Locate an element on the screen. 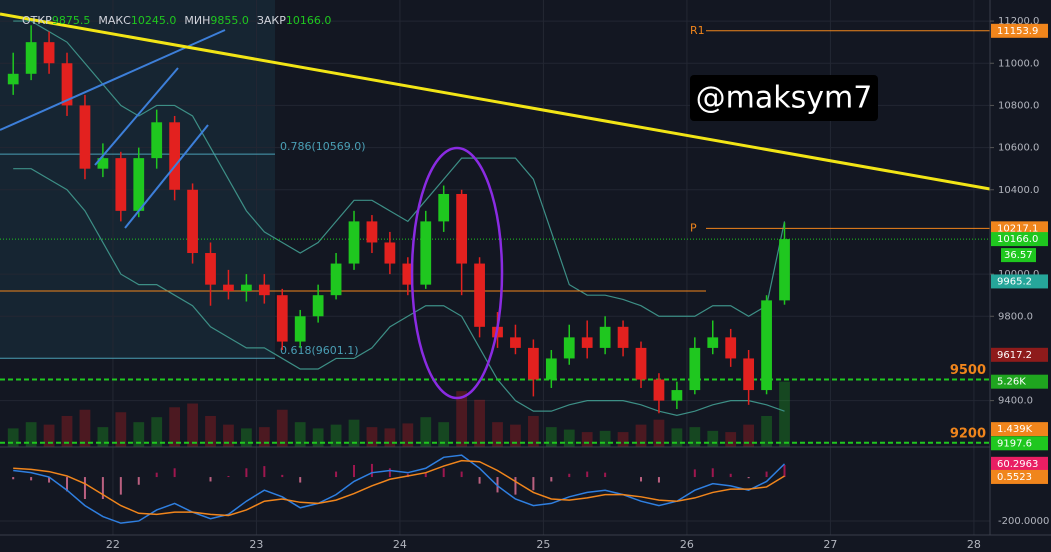  price-label: 10217.1 is located at coordinates (1017, 228).